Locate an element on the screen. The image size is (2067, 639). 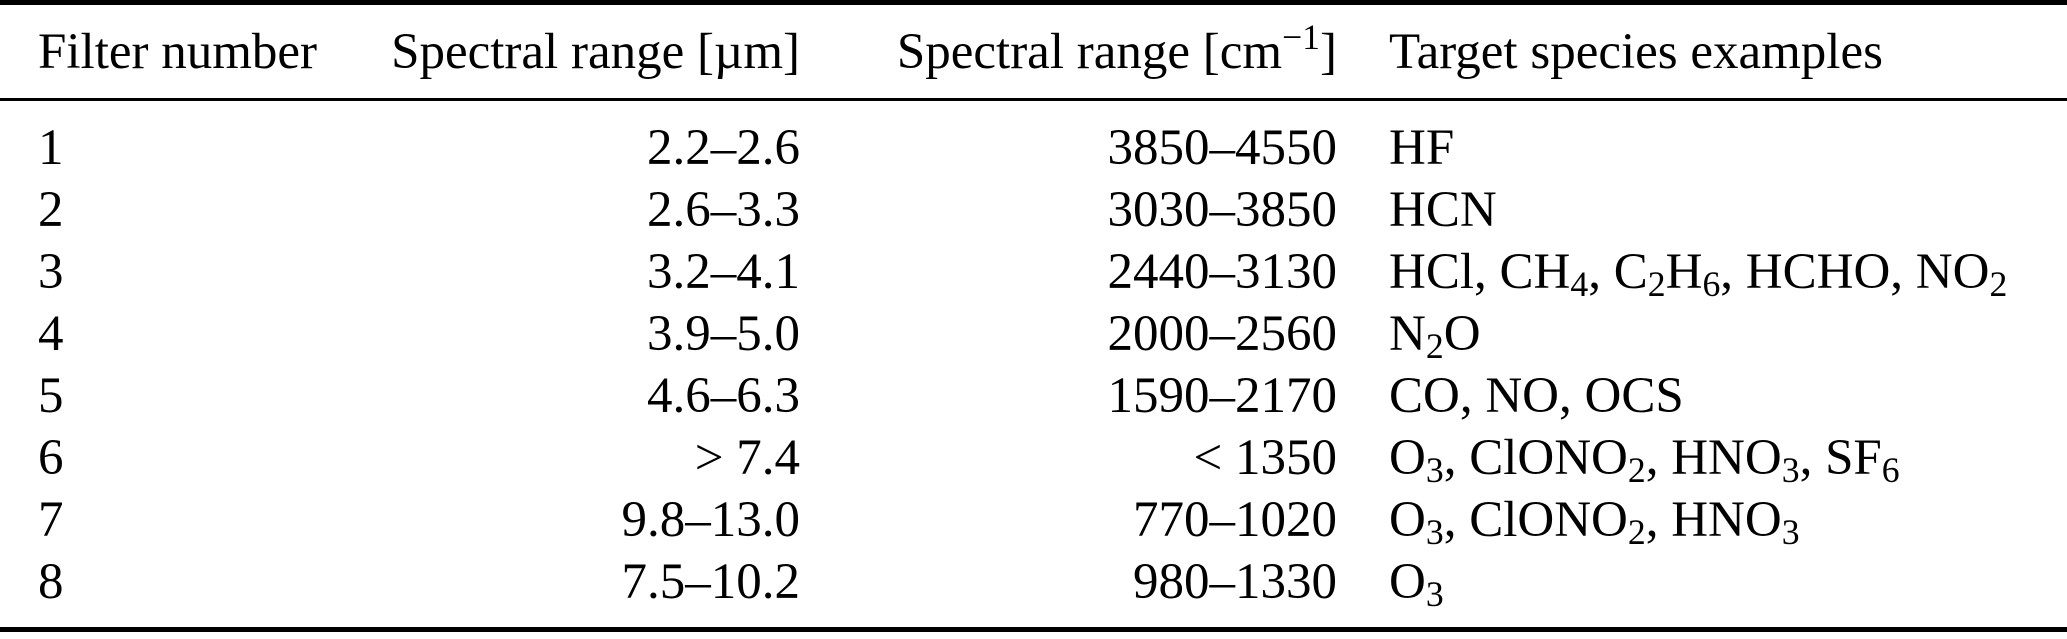
cell-spectral-range-um: 3.2–4.1 is located at coordinates (723, 272).